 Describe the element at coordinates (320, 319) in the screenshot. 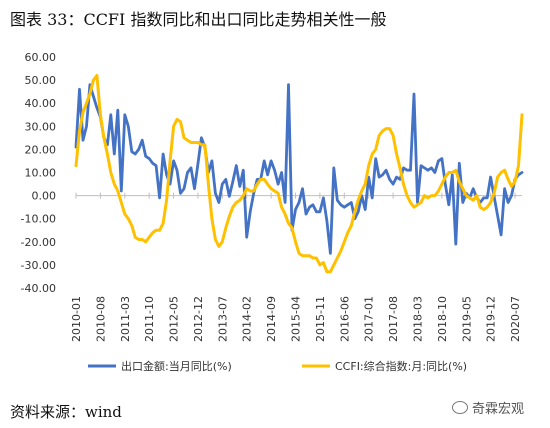

I see `x-tick-label: 2015-11` at that location.